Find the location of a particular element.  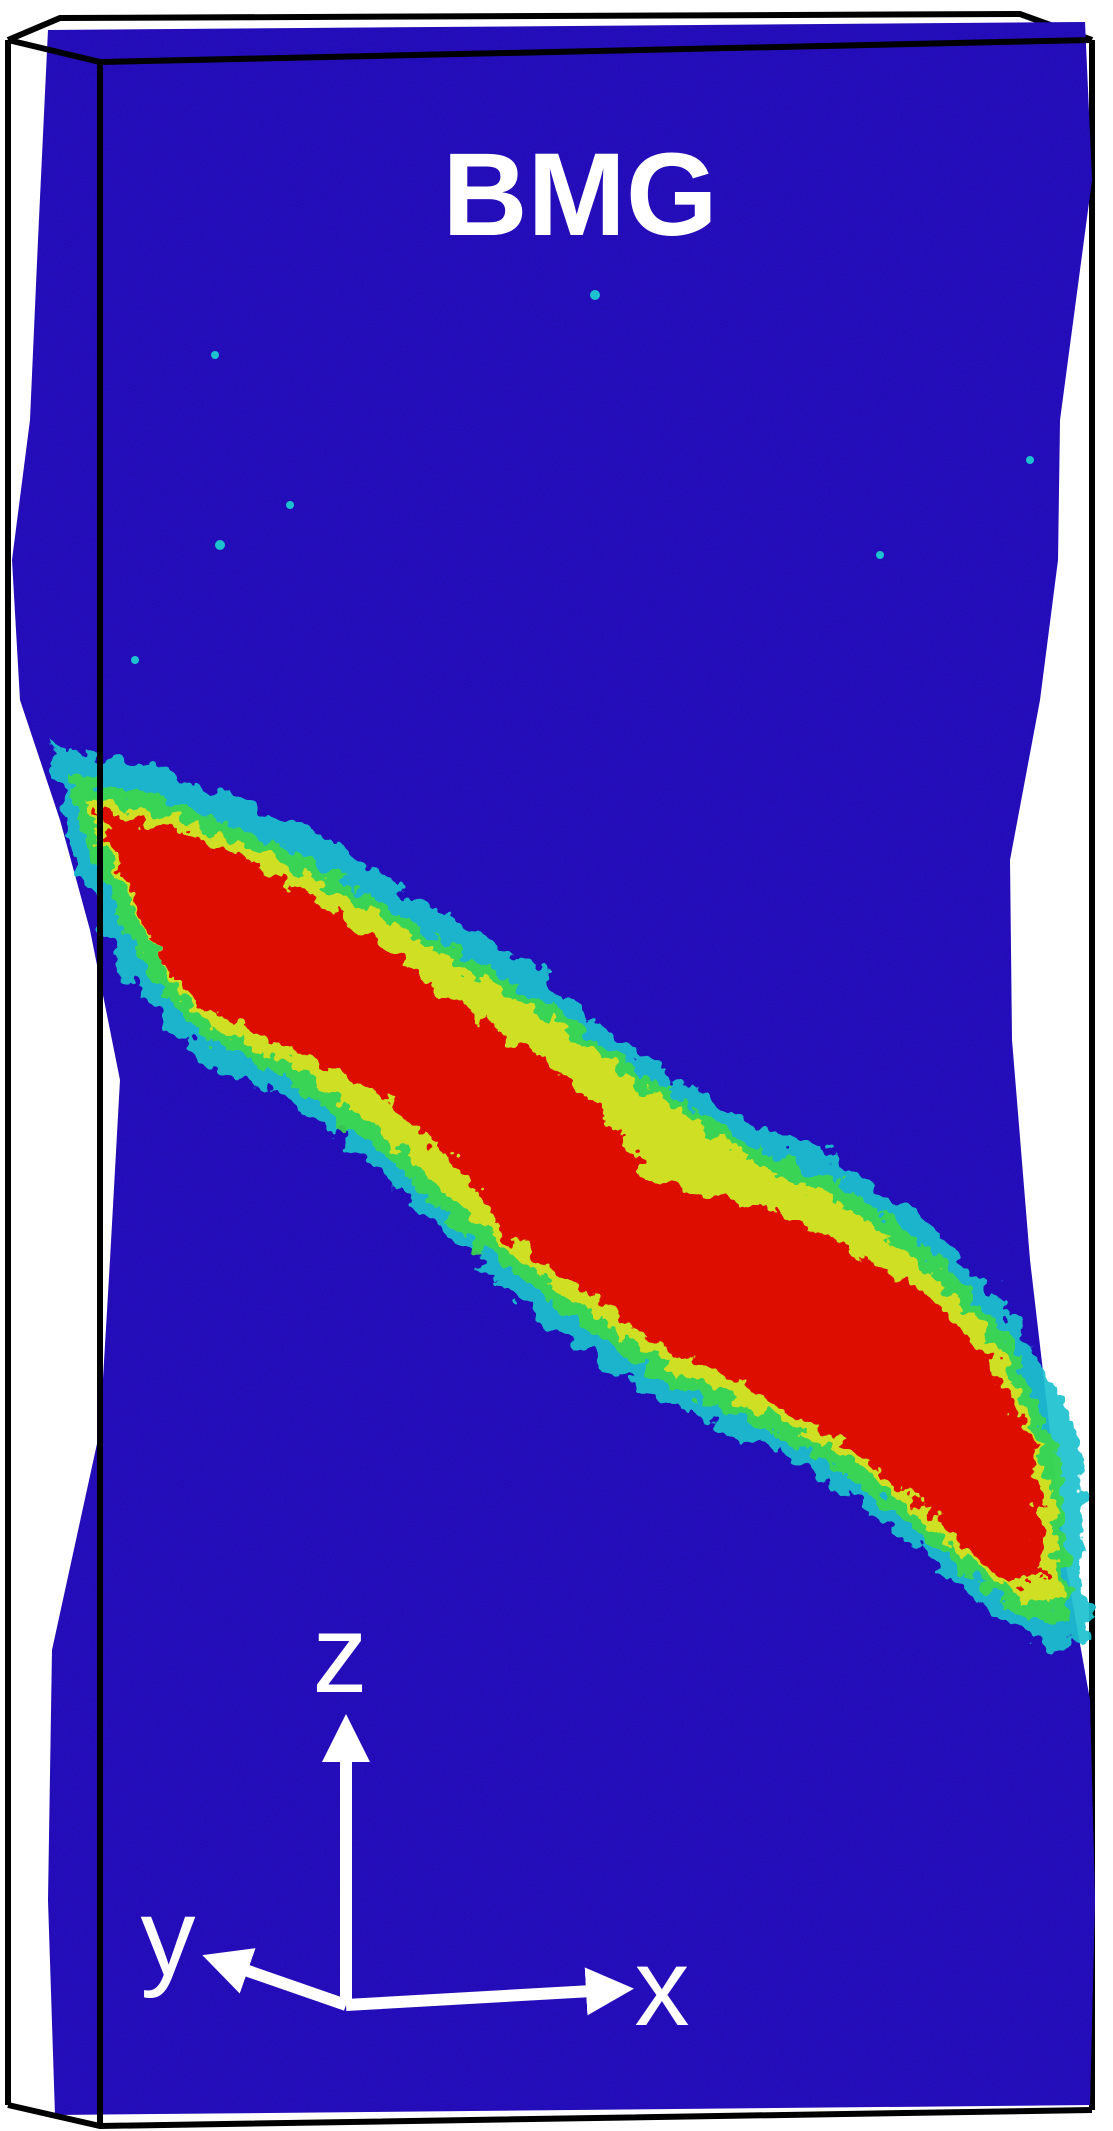

x-axis-arrow is located at coordinates (489, 1991).